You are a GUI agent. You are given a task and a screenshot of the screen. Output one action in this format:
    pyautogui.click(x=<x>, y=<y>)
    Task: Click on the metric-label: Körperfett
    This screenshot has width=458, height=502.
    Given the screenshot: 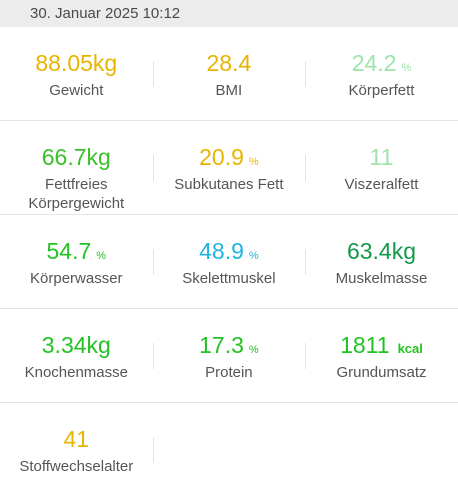 What is the action you would take?
    pyautogui.click(x=381, y=90)
    